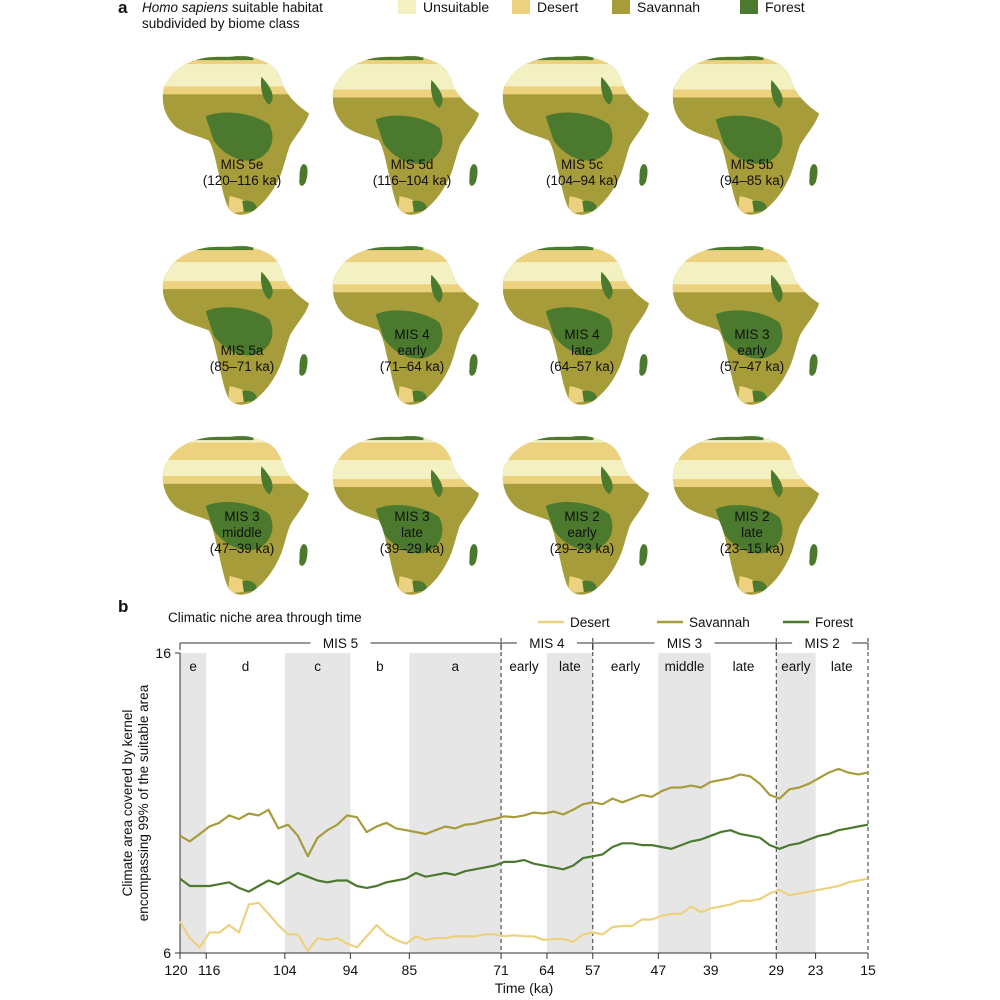 The image size is (1000, 1000). I want to click on map-label-line: (47–39 ka), so click(242, 548).